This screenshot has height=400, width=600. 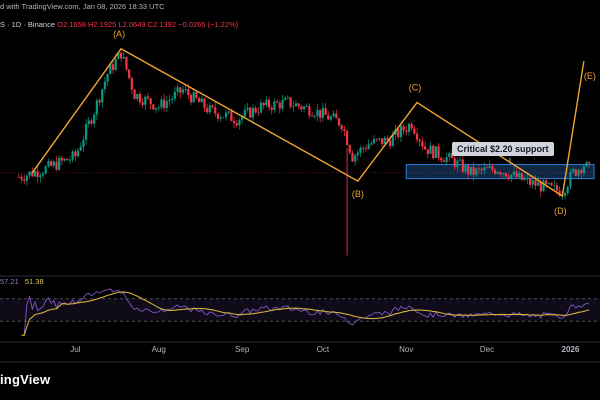 I want to click on wave-label: (D), so click(x=560, y=211).